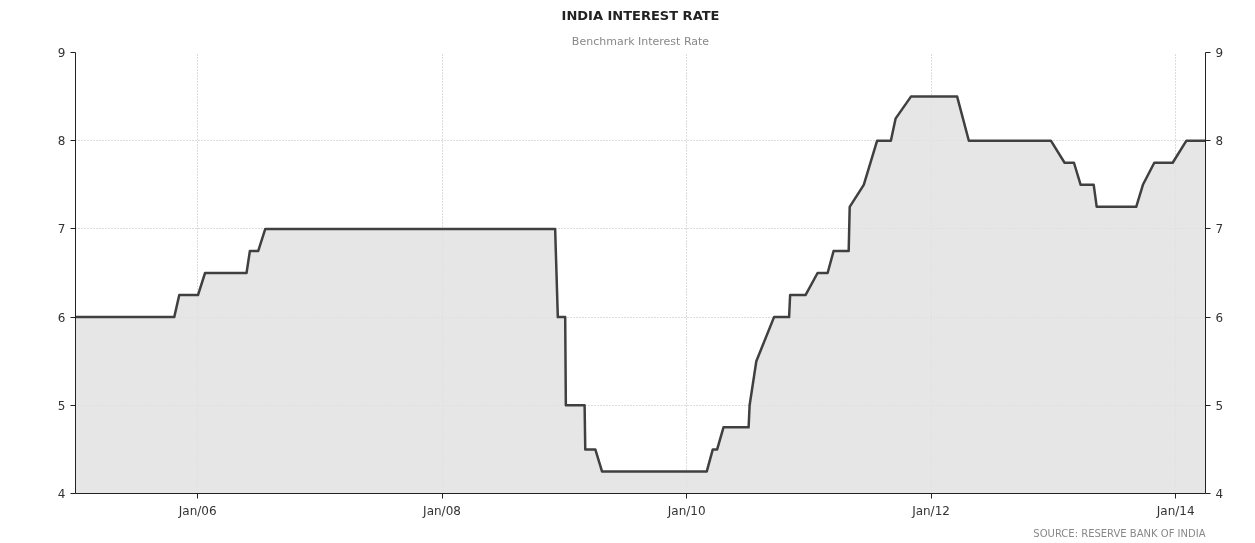  Describe the element at coordinates (1219, 317) in the screenshot. I see `y2-tick-label: 6` at that location.